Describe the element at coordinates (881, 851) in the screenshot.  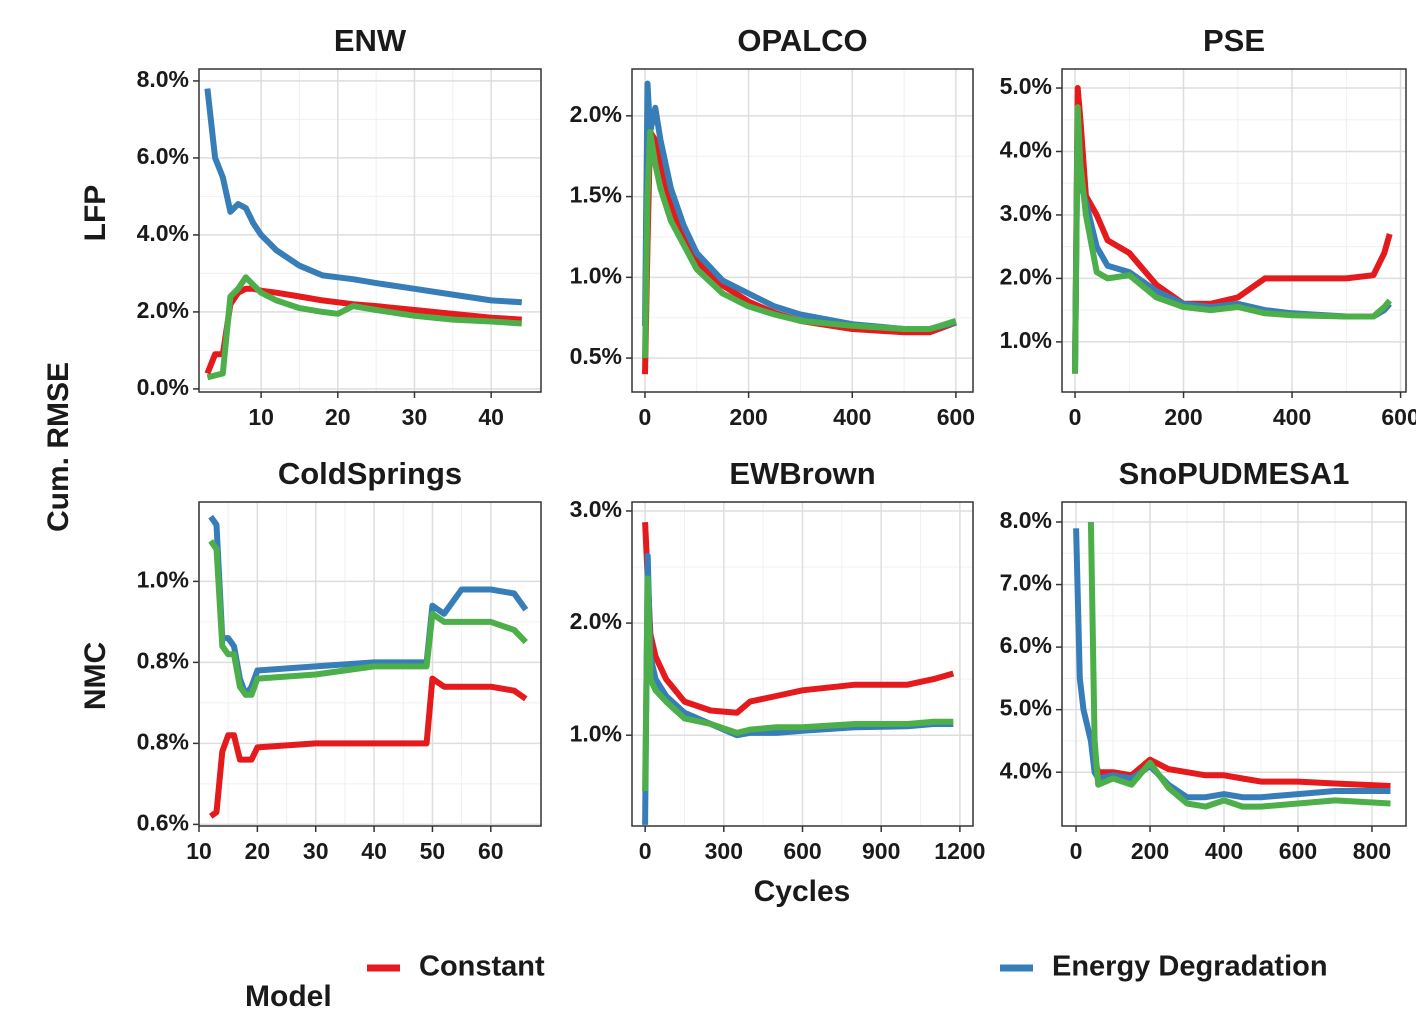
I see `x-tick-label: 900` at that location.